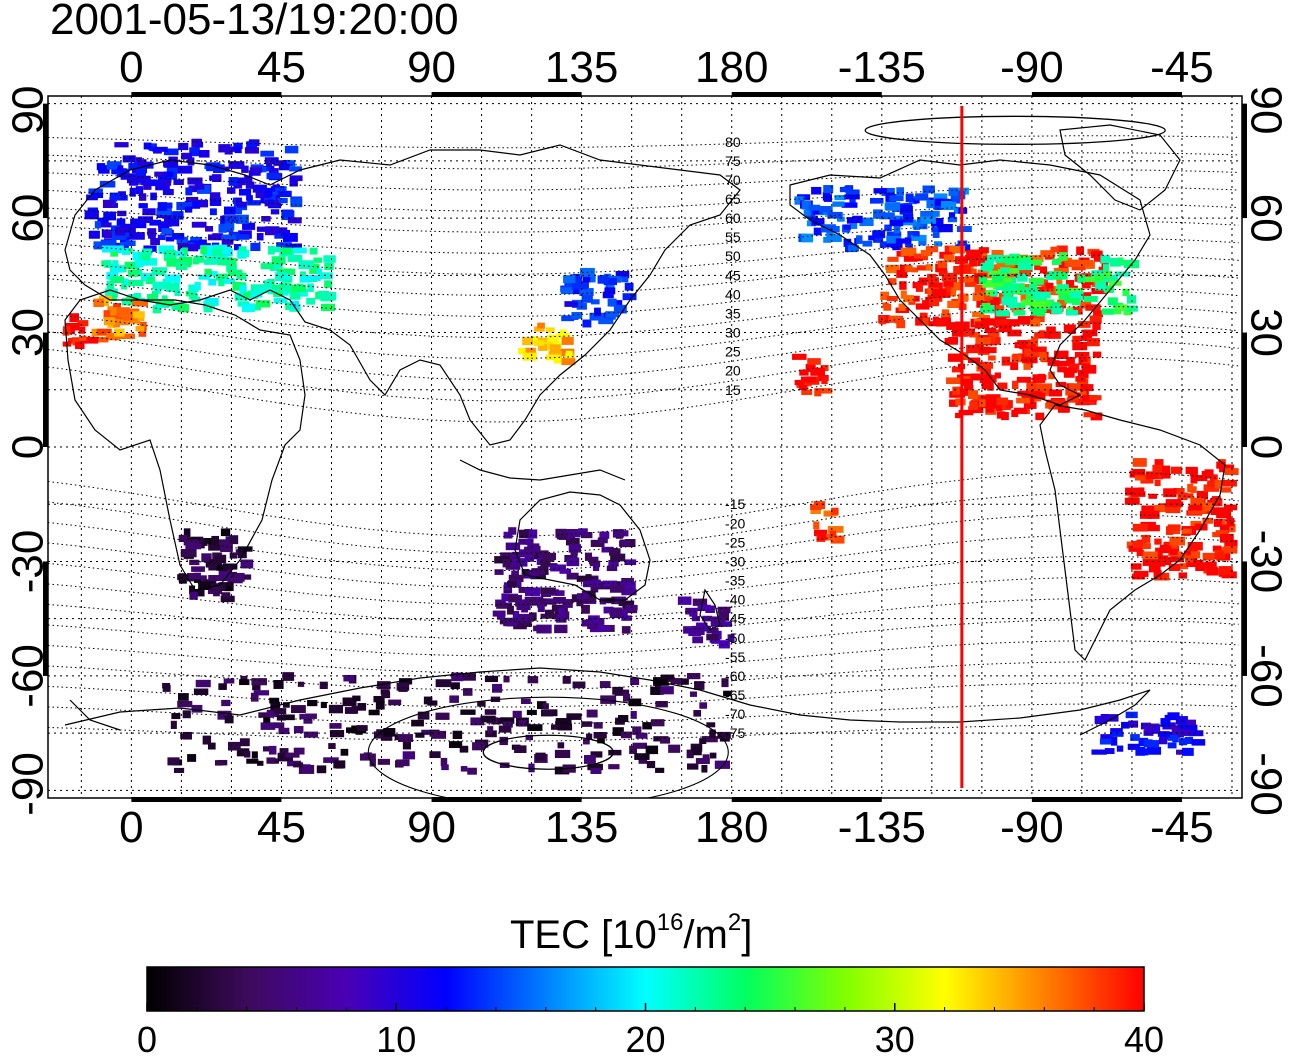 Image resolution: width=1292 pixels, height=1057 pixels. I want to click on bottom-lon-tick-label: -90, so click(1032, 827).